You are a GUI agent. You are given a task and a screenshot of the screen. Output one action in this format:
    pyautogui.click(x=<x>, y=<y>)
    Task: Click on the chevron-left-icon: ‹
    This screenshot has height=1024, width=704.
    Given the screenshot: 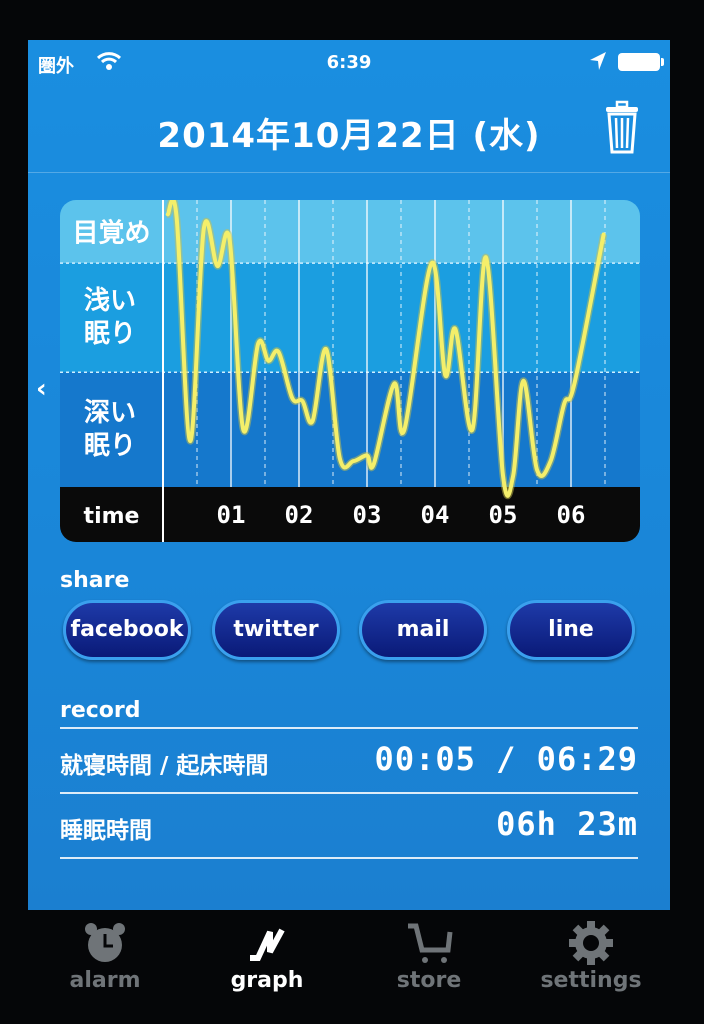 What is the action you would take?
    pyautogui.click(x=41, y=389)
    